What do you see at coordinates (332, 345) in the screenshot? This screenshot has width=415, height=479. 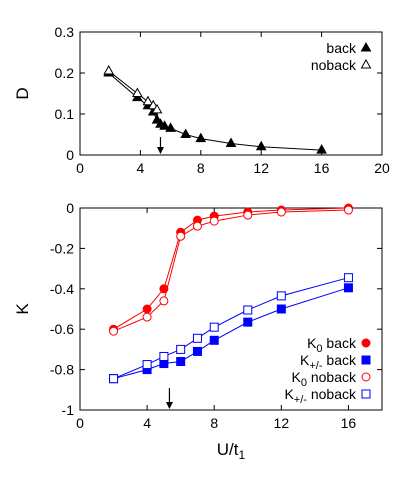 I see `legend-label: K0 back` at bounding box center [332, 345].